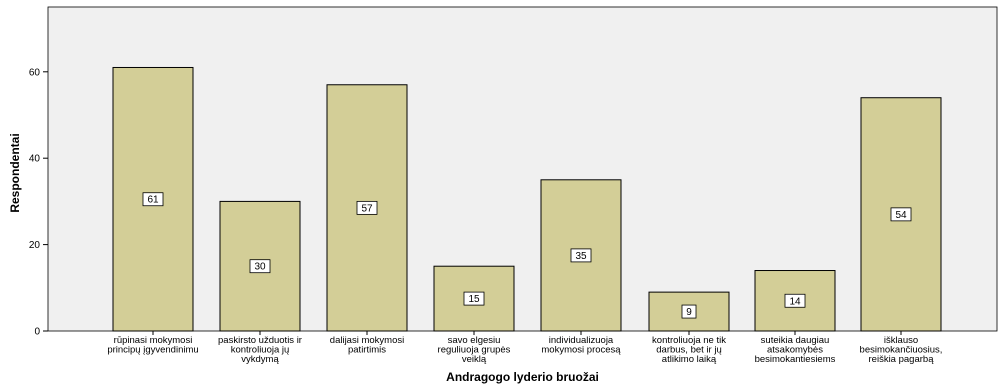 This screenshot has height=386, width=1003. I want to click on data-label: 9, so click(689, 312).